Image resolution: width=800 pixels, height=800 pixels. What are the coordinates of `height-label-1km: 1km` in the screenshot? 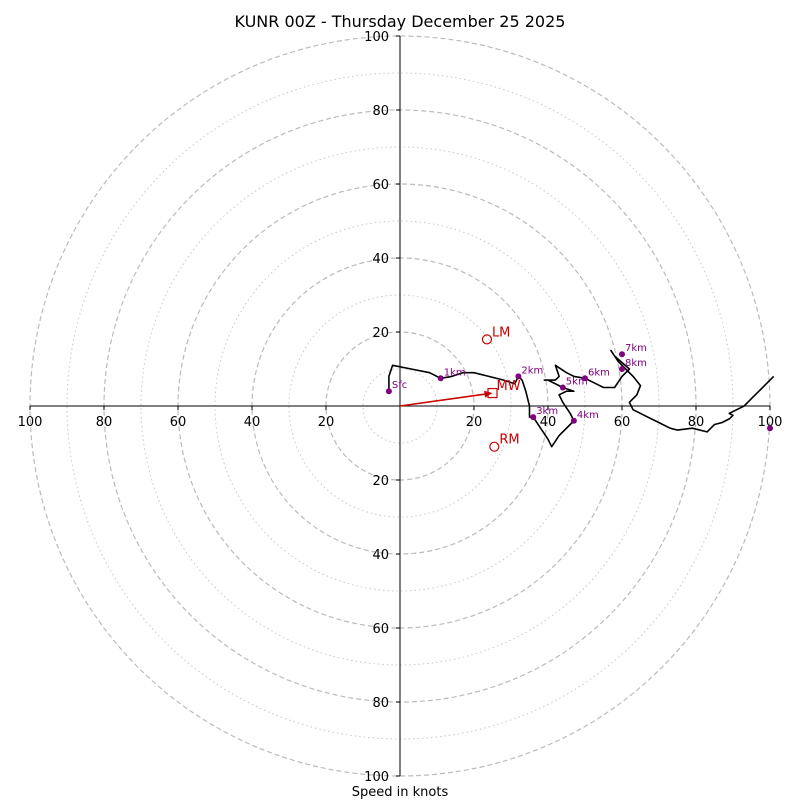 It's located at (455, 372).